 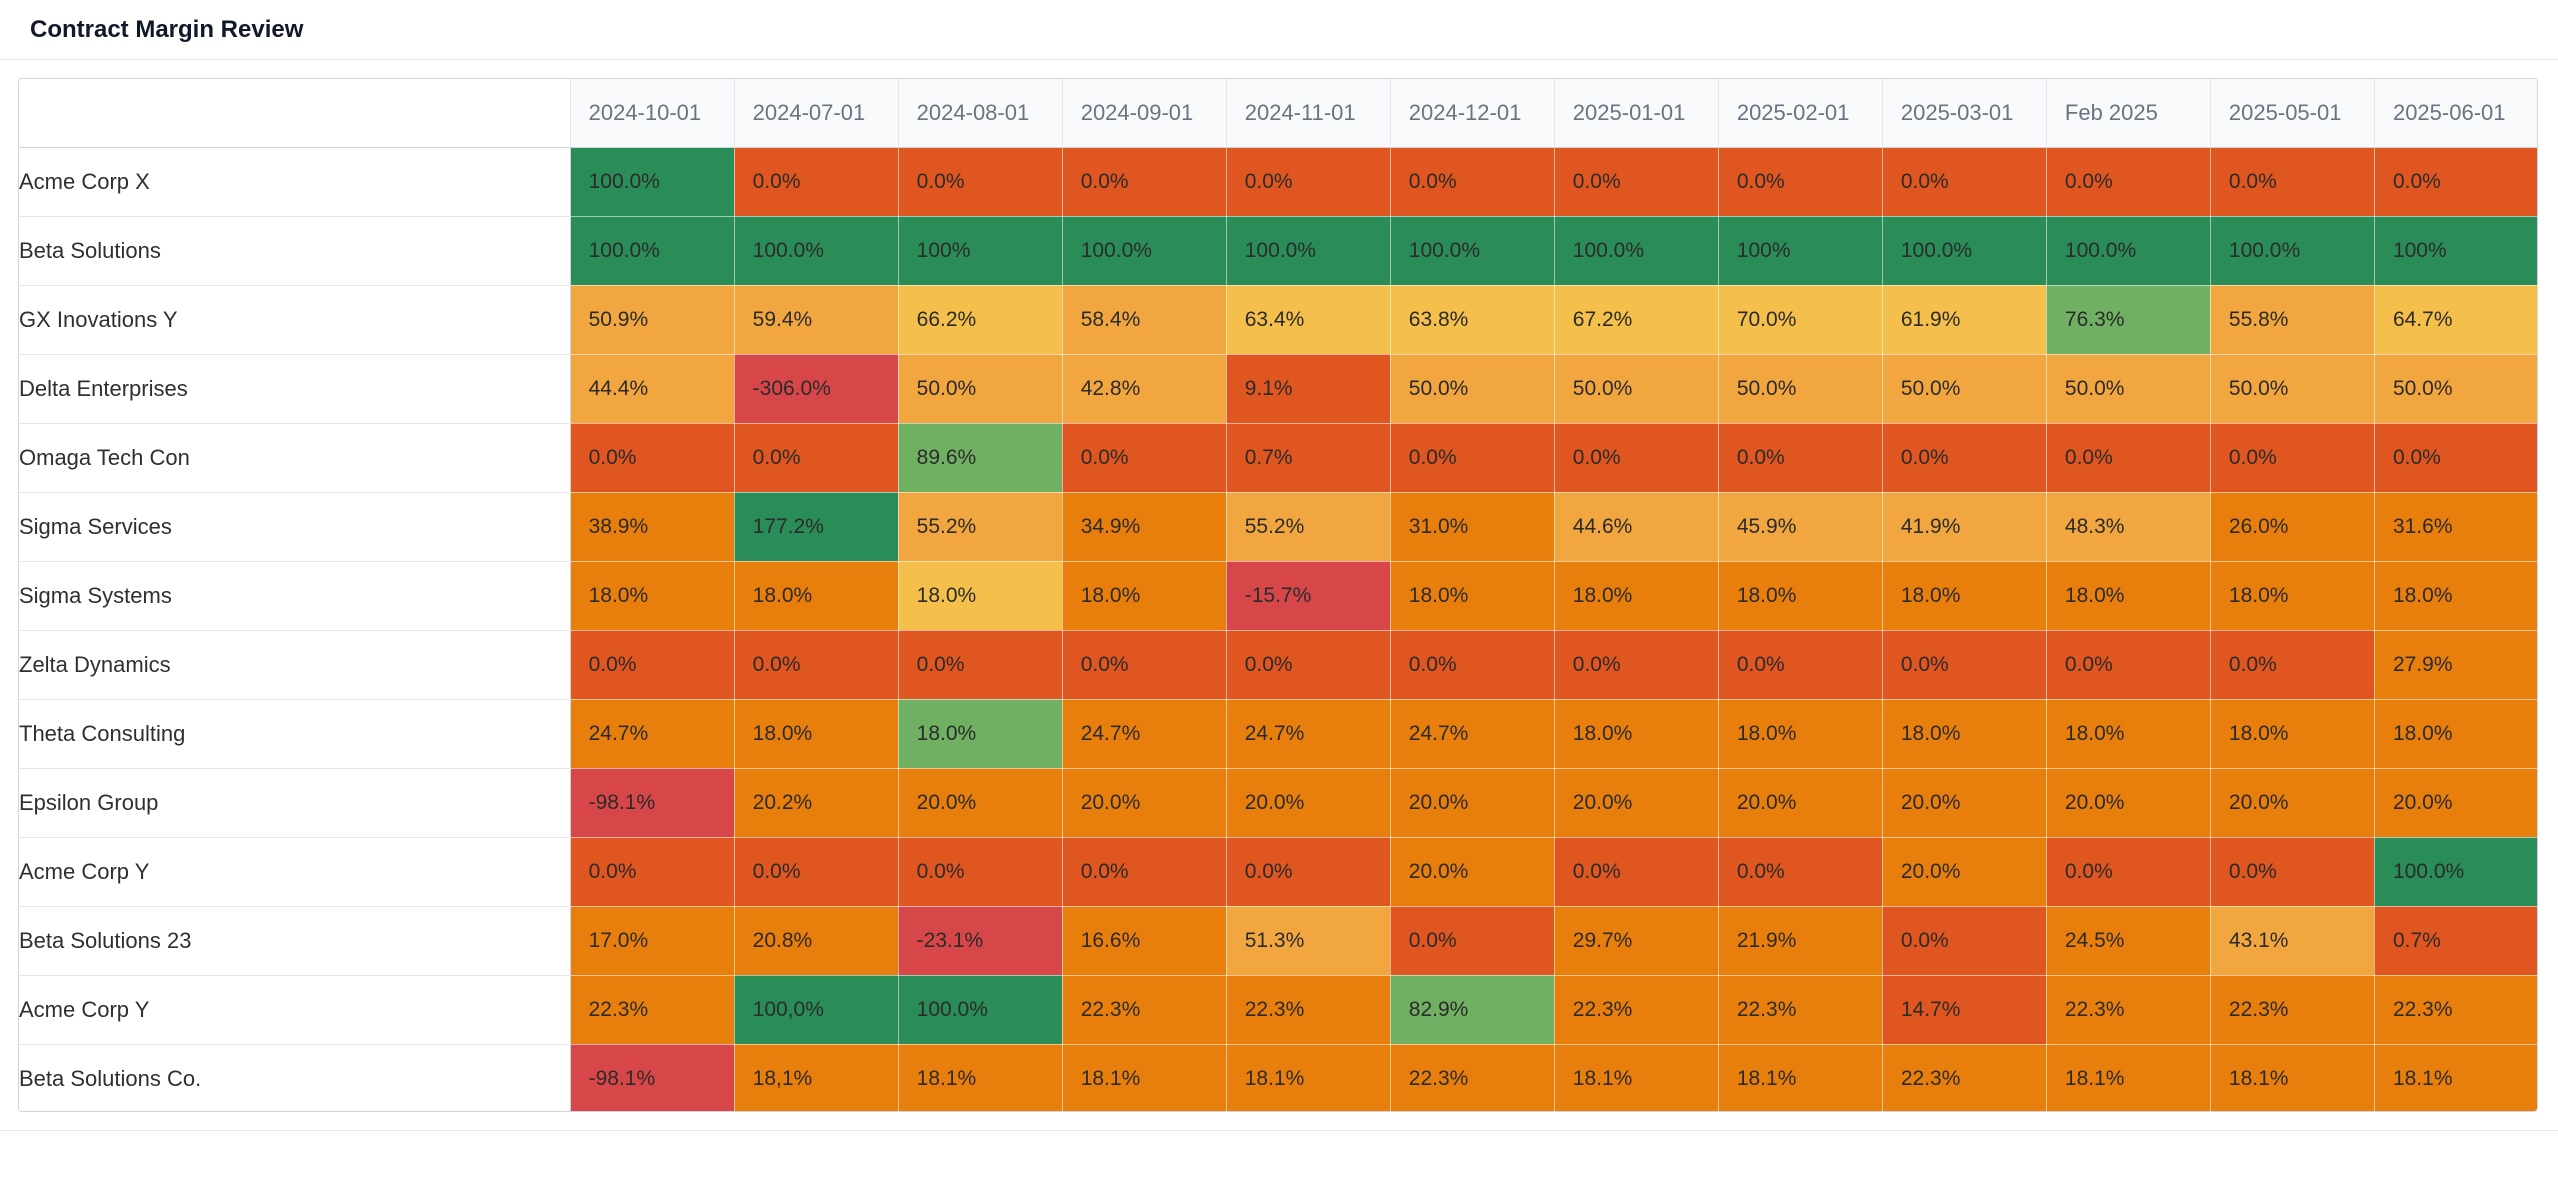 I want to click on heat-cell: 58.4%, so click(x=1144, y=320).